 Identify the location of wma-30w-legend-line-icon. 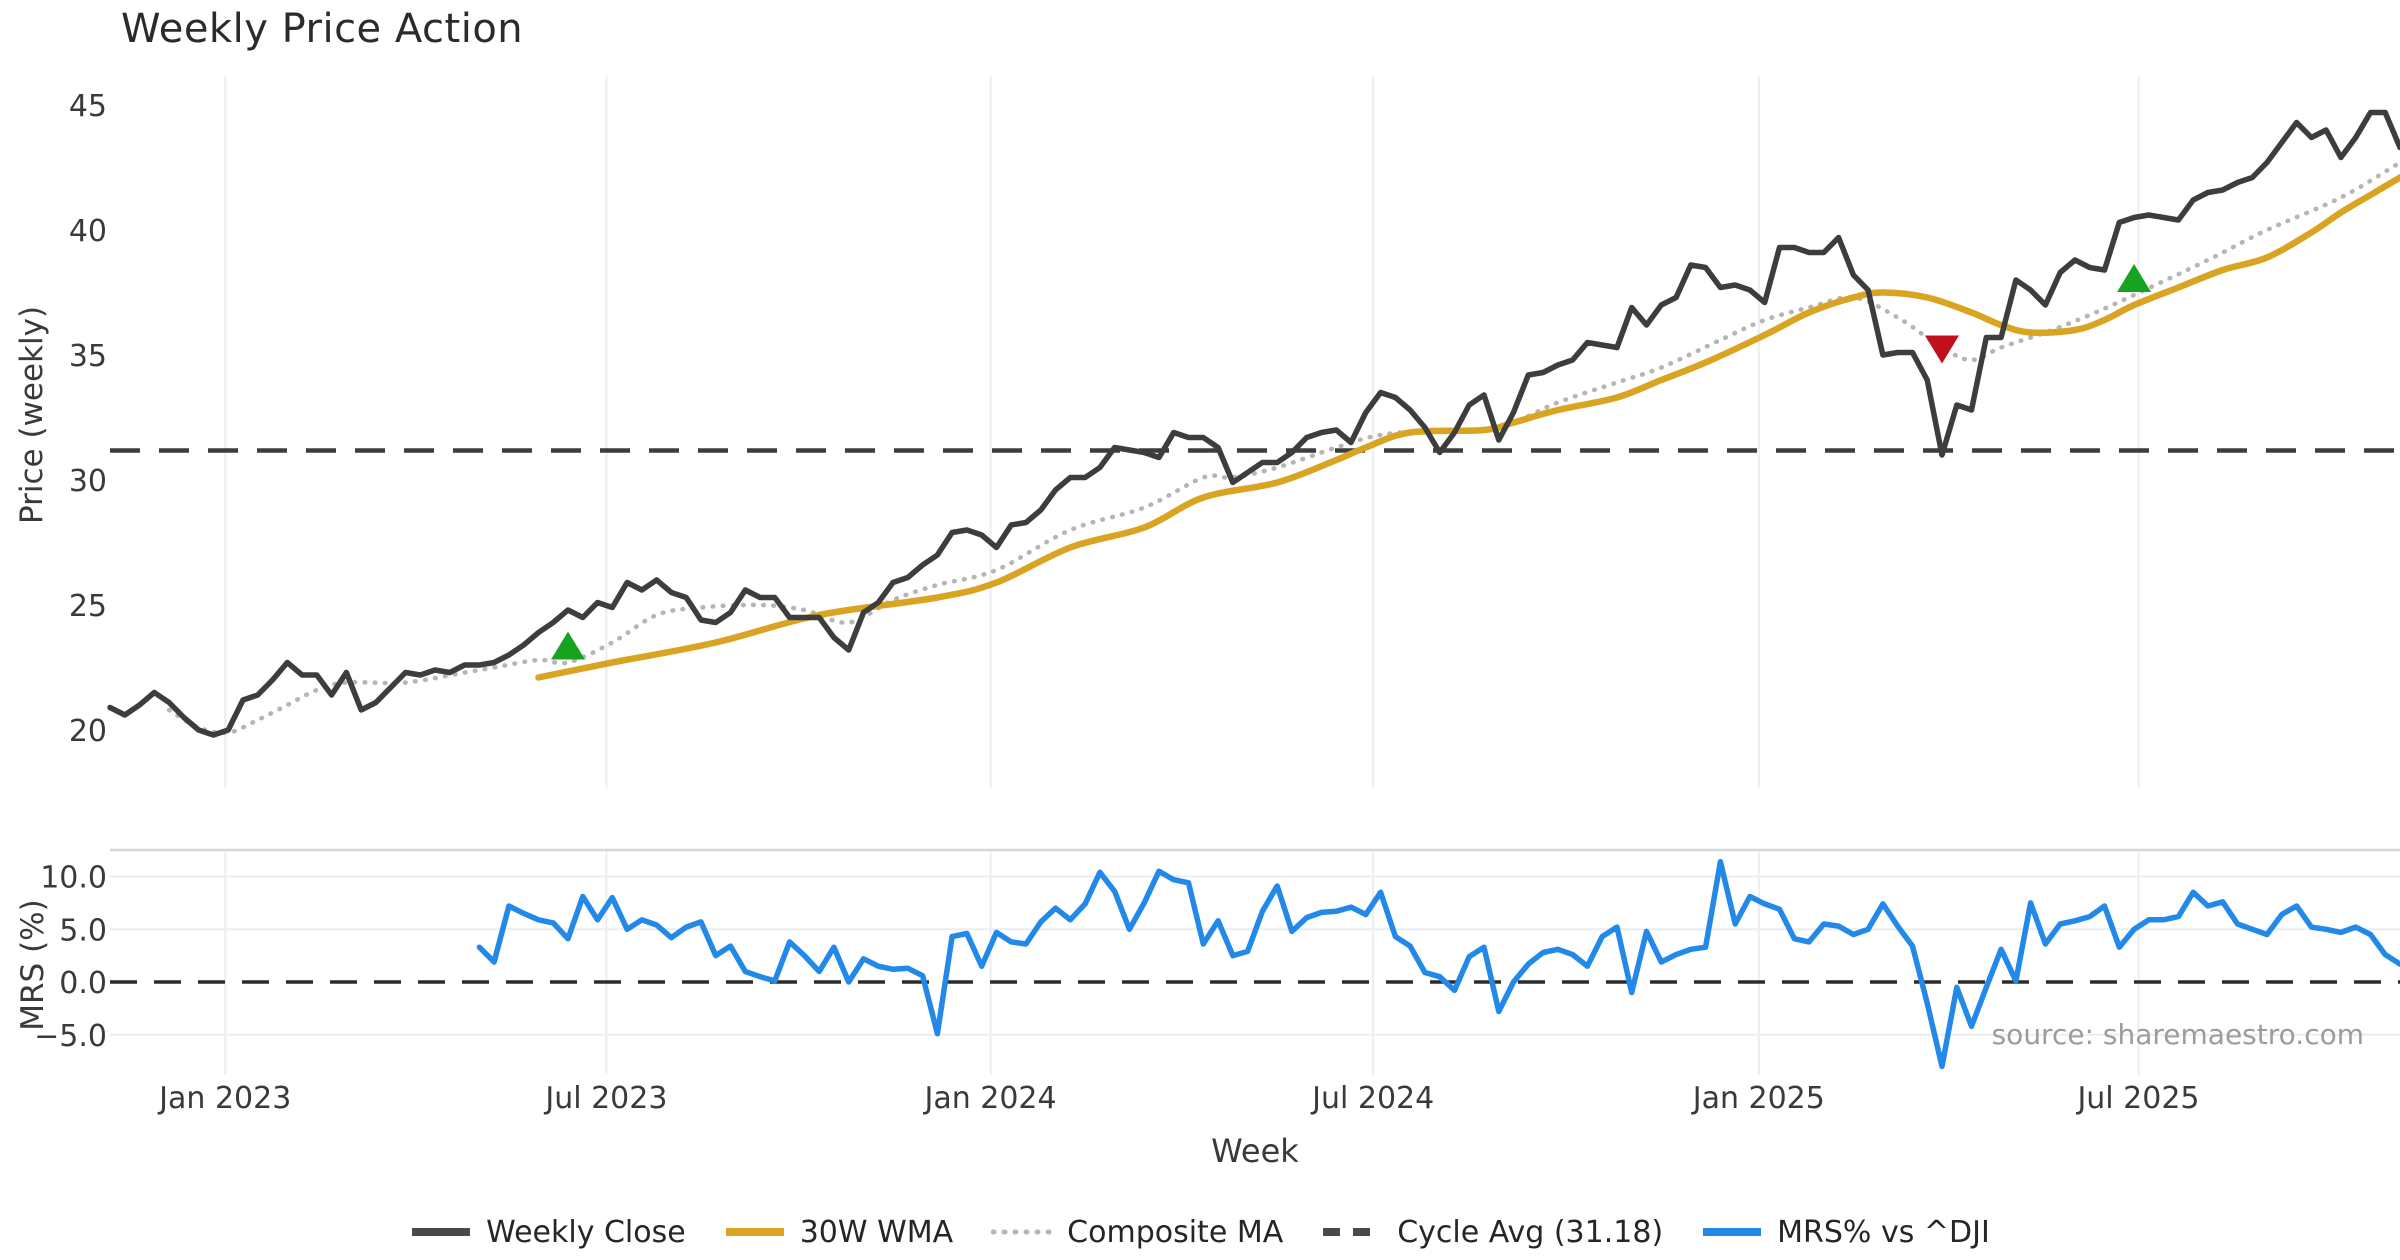
(754, 1232).